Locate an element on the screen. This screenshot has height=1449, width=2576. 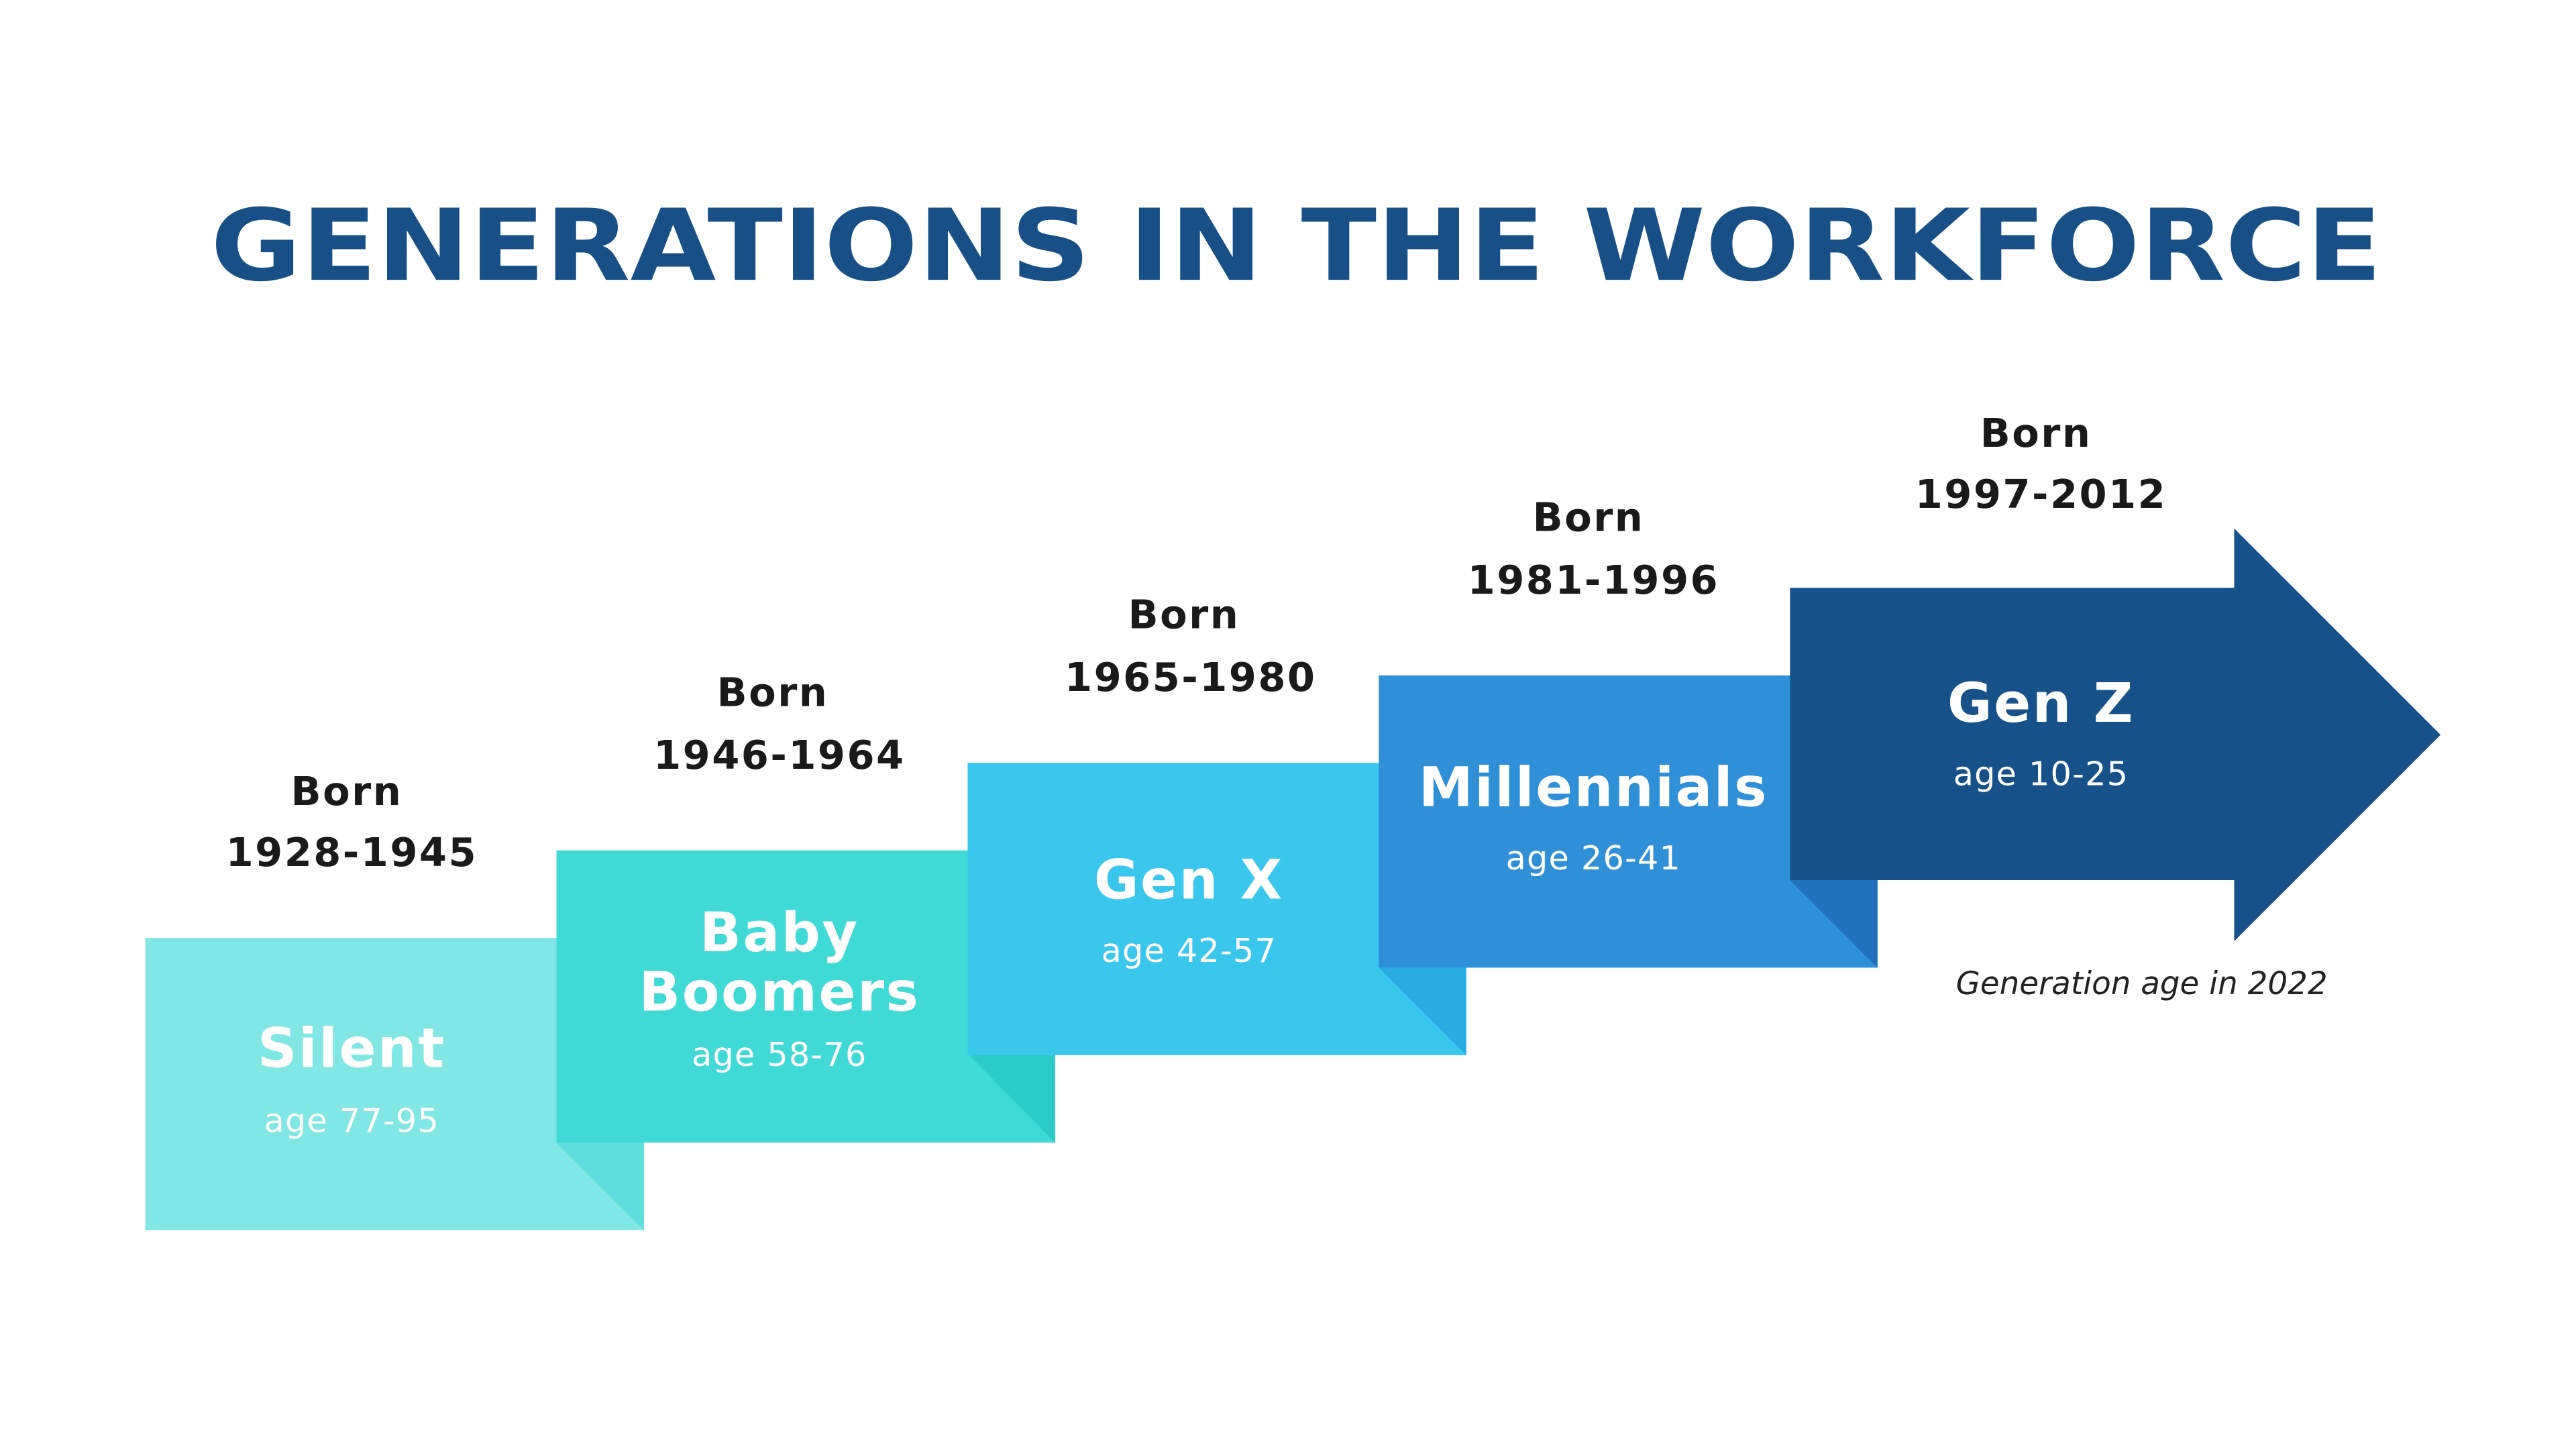
title: GENERATIONS IN THE WORKFORCE is located at coordinates (1296, 245).